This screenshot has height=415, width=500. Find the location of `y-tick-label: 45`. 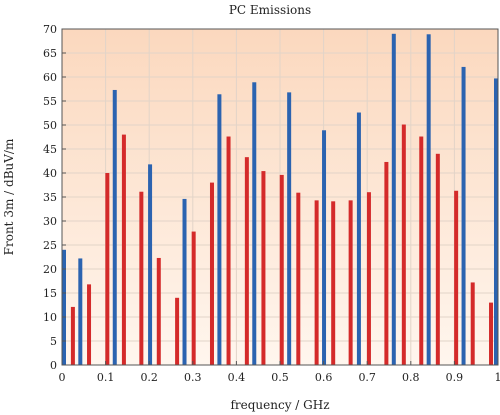

y-tick-label: 45 is located at coordinates (50, 149).